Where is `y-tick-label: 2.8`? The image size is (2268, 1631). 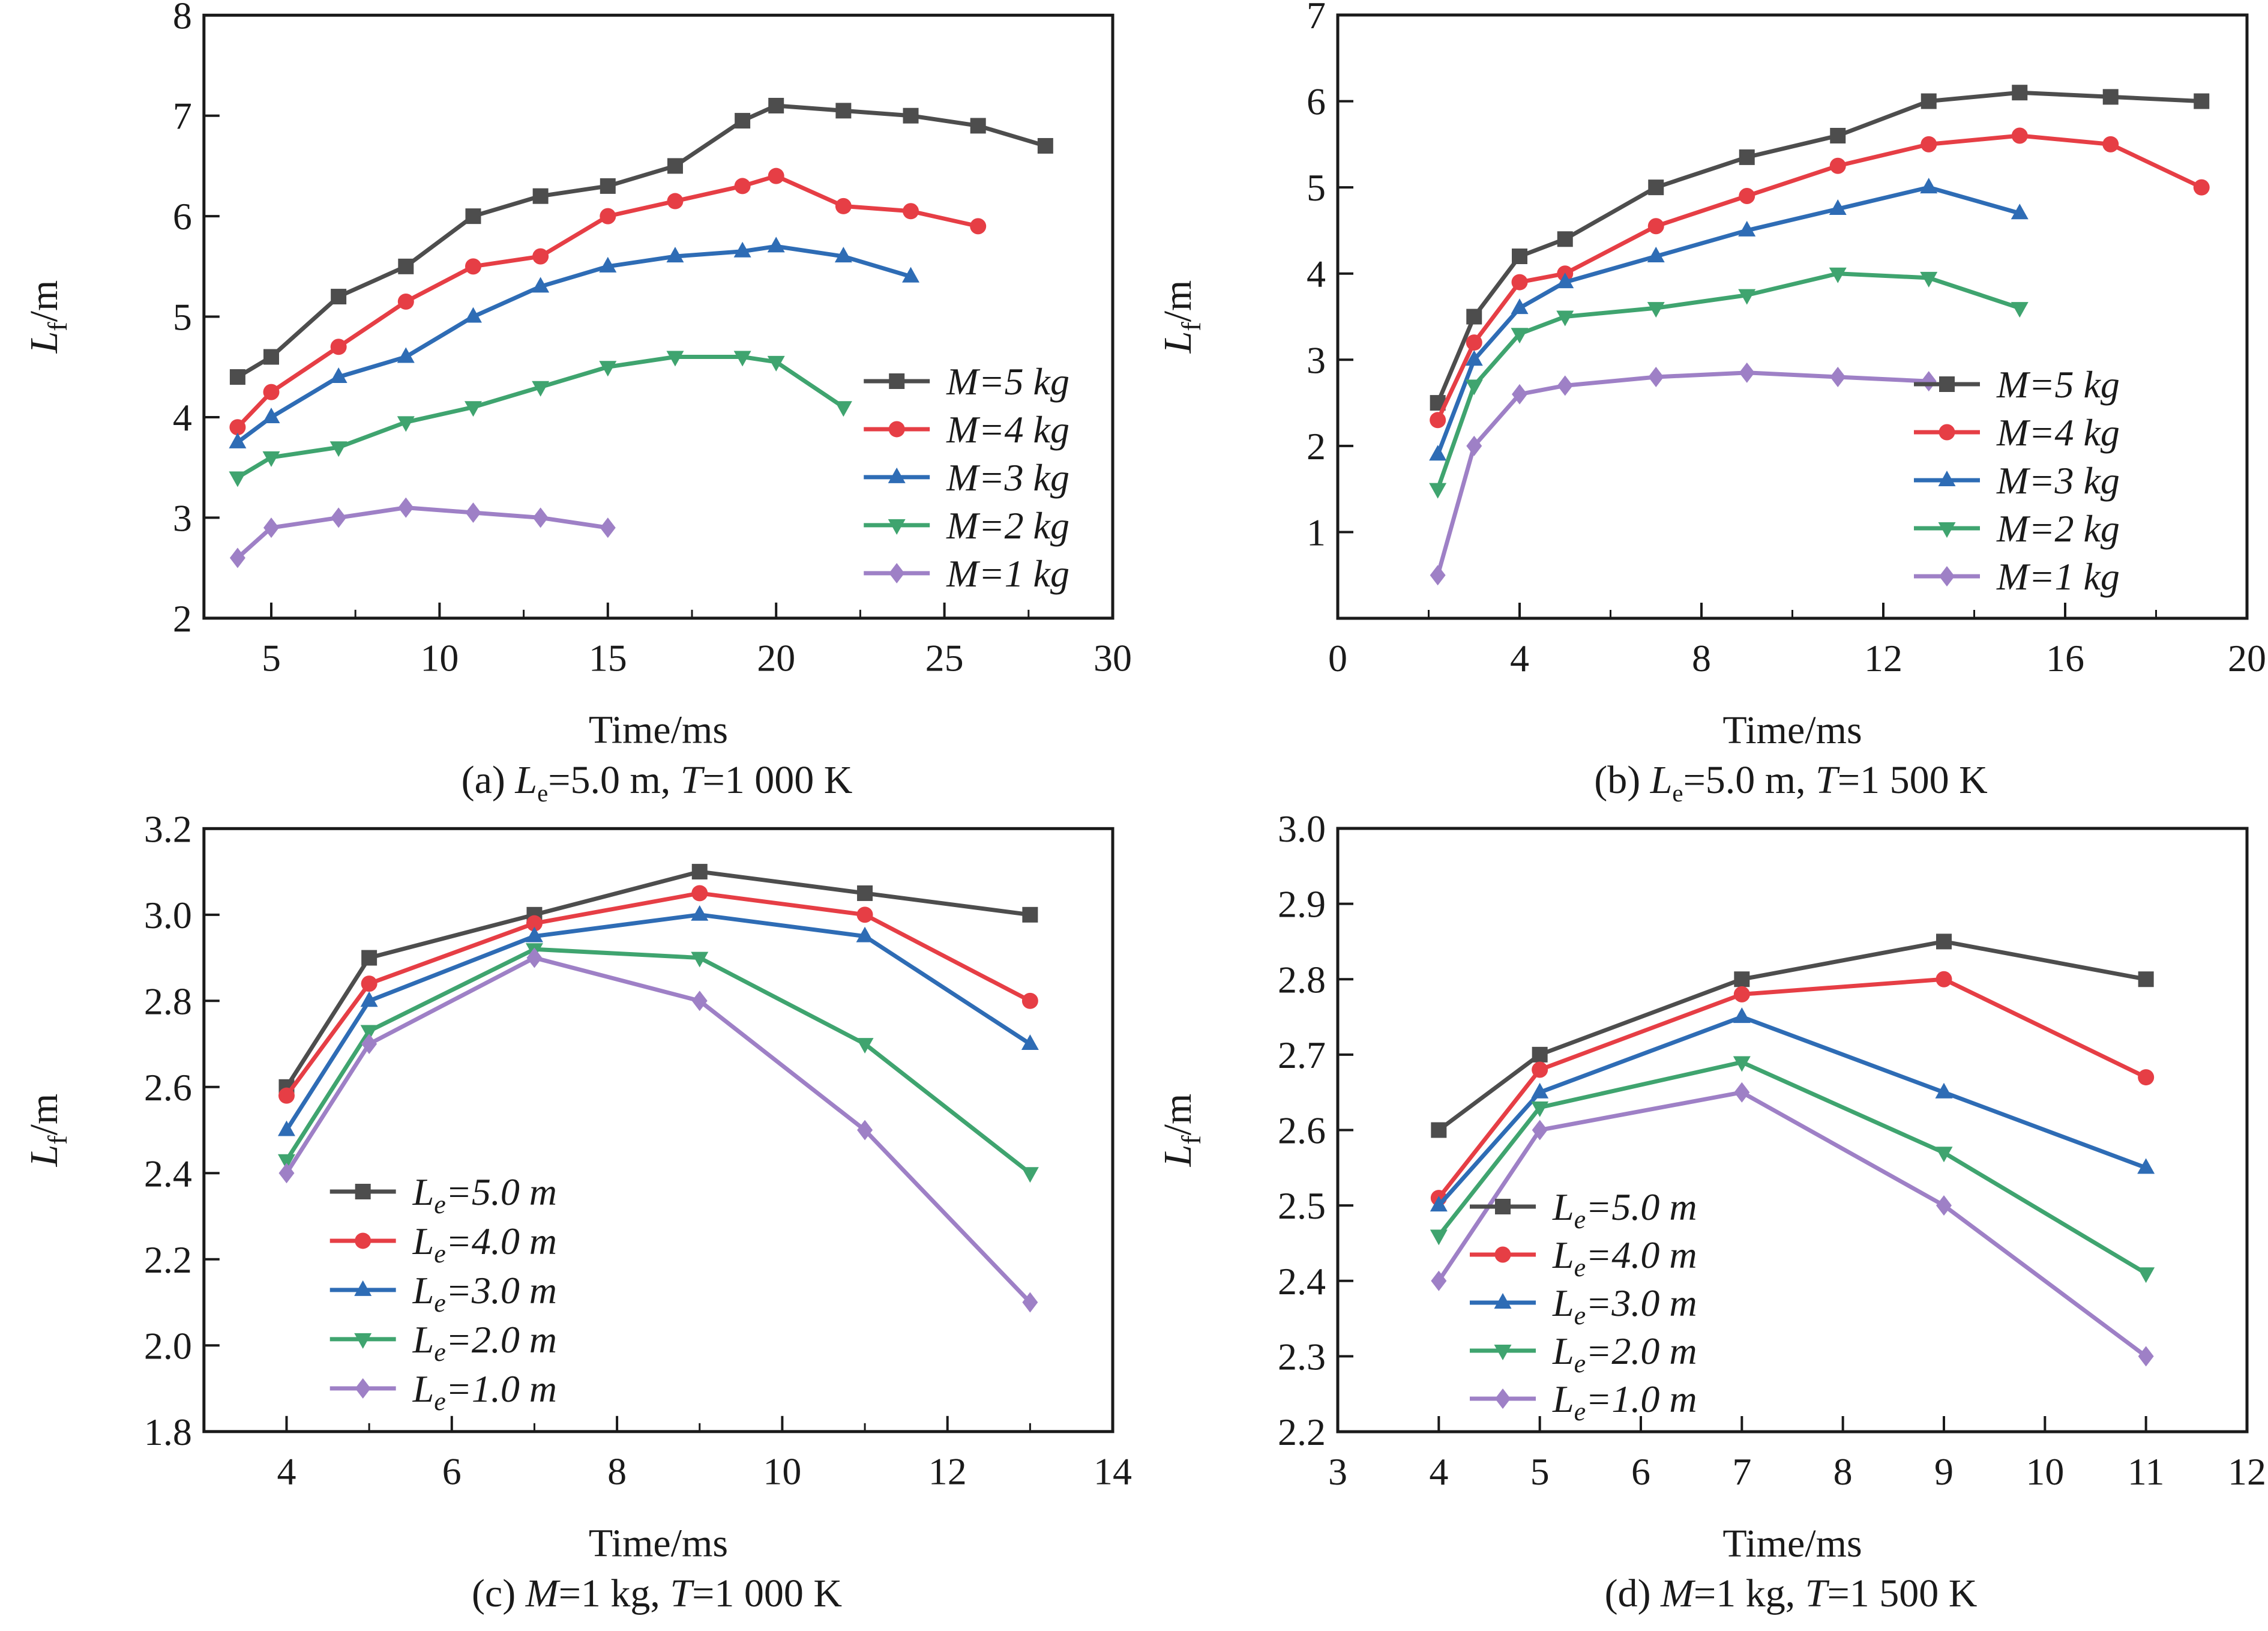 y-tick-label: 2.8 is located at coordinates (168, 1001).